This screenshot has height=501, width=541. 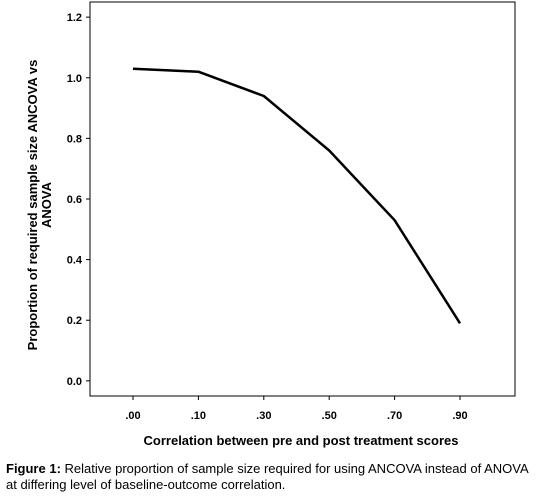 What do you see at coordinates (198, 416) in the screenshot?
I see `x-tick-label-1: .10` at bounding box center [198, 416].